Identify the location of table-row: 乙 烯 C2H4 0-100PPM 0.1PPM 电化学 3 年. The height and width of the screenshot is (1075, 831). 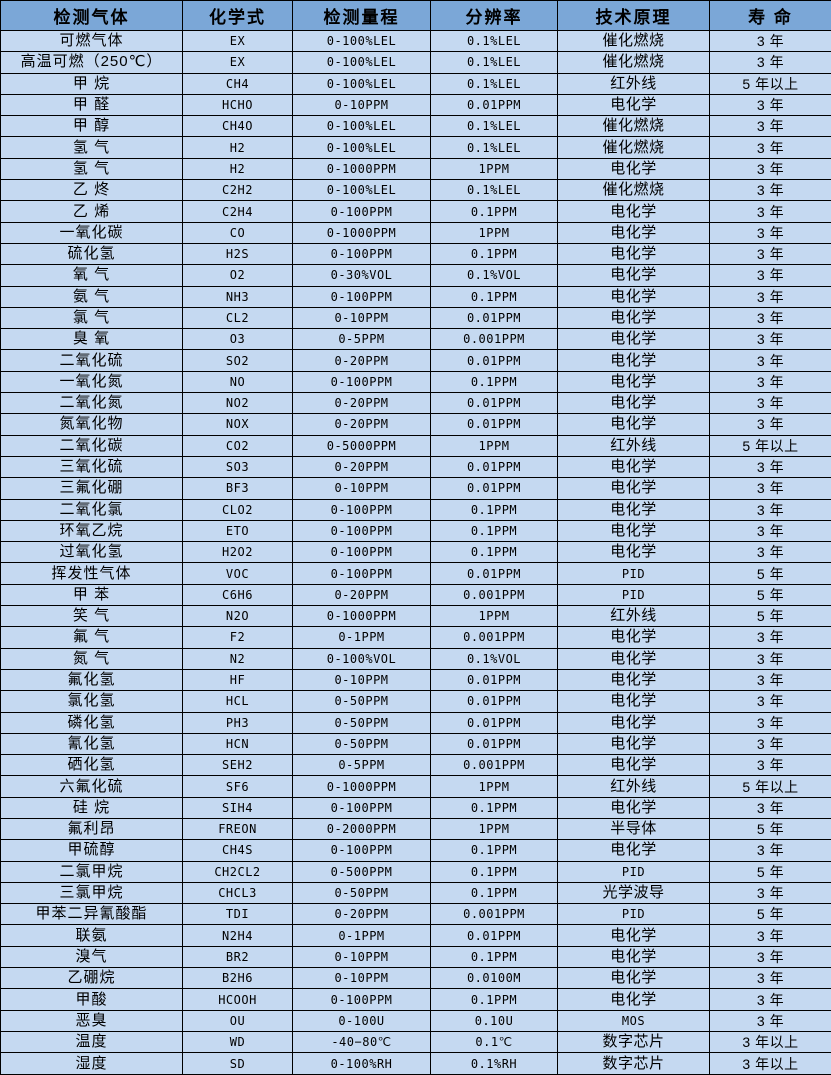
(415, 211).